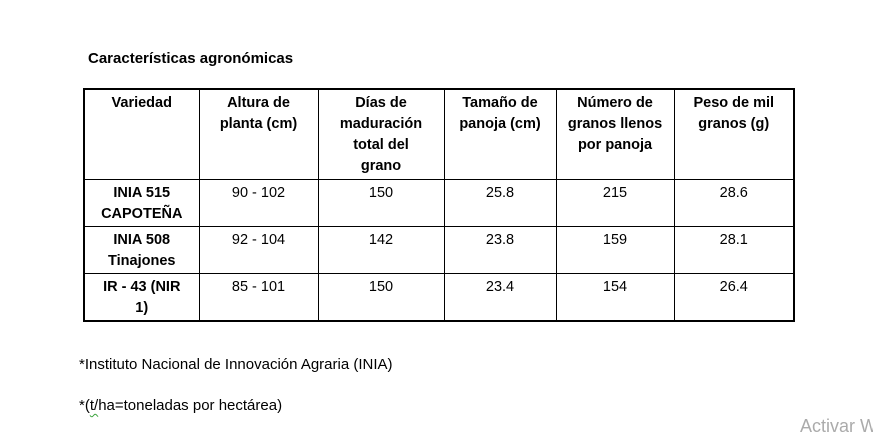 Image resolution: width=873 pixels, height=438 pixels. What do you see at coordinates (734, 297) in the screenshot?
I see `cell-peso: 26.4` at bounding box center [734, 297].